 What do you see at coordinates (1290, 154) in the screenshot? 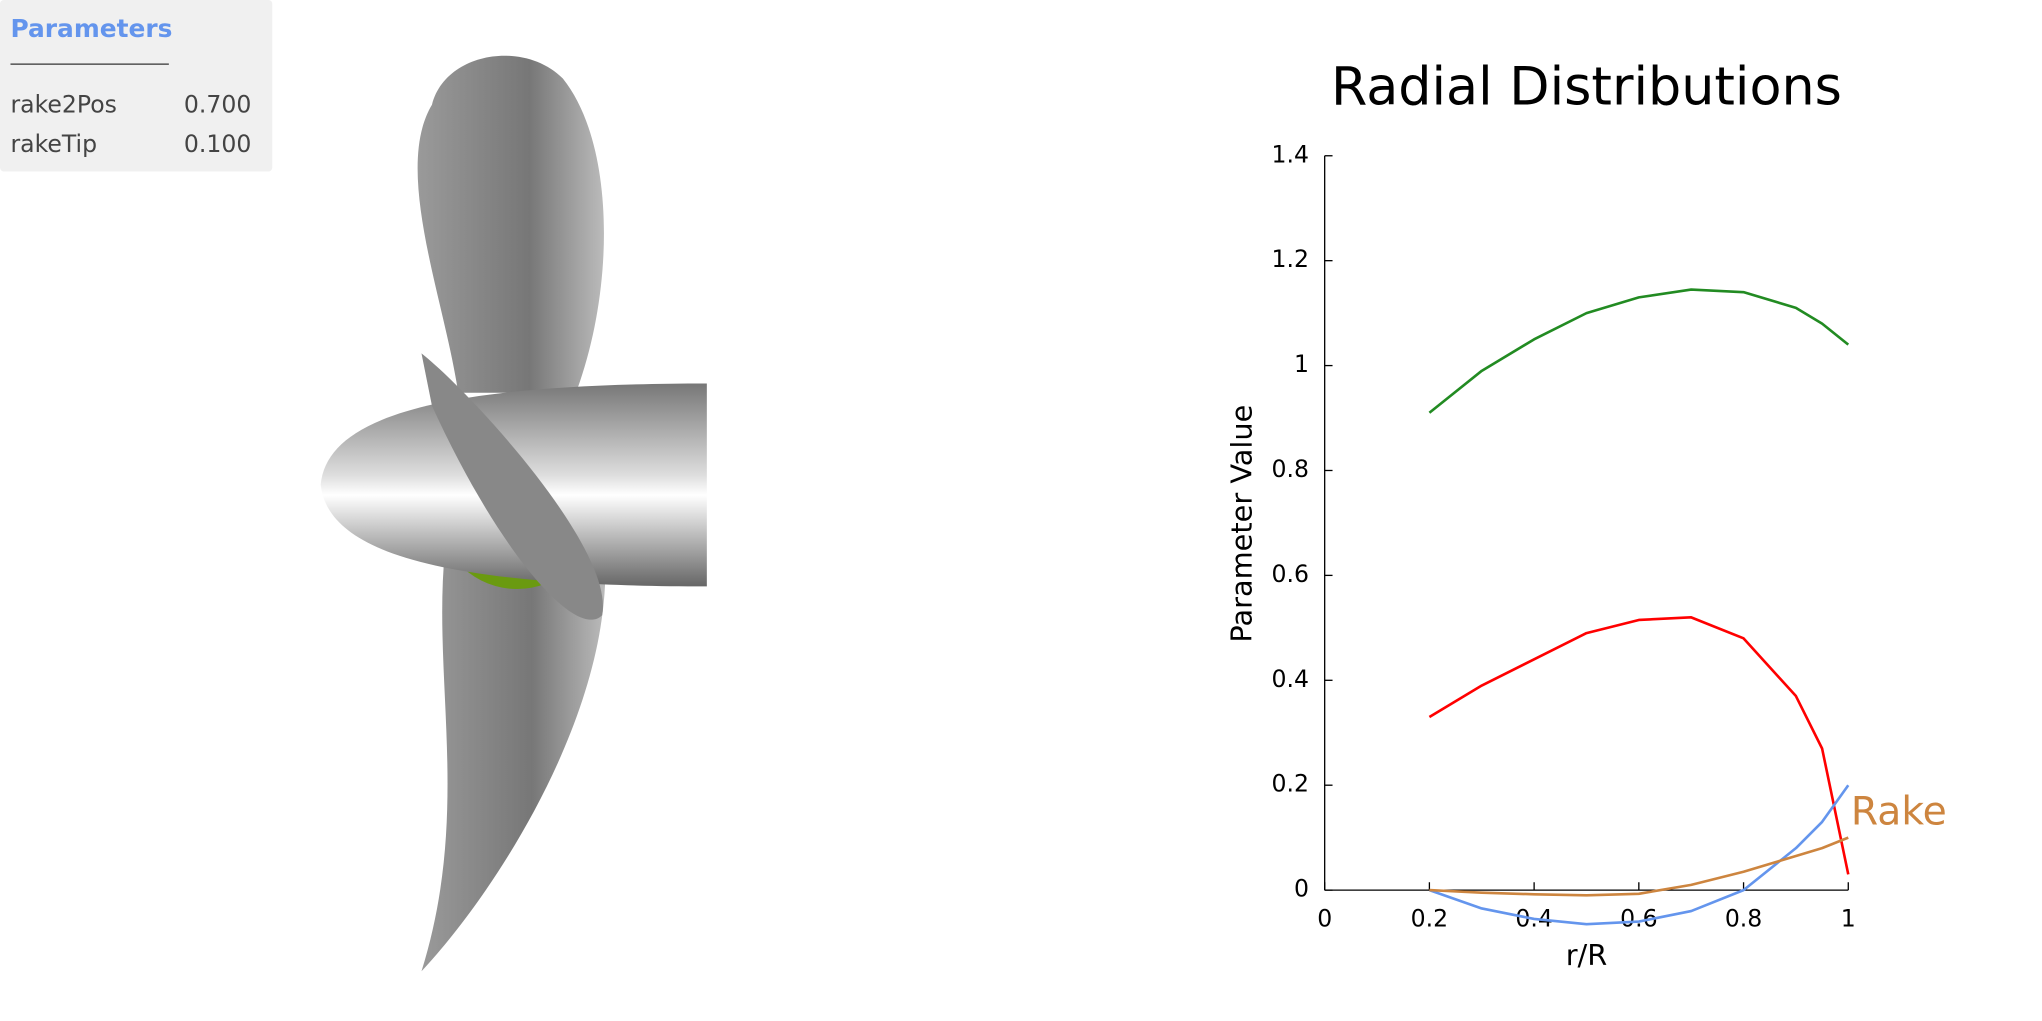
I see `y-tick-label: 1.4` at bounding box center [1290, 154].